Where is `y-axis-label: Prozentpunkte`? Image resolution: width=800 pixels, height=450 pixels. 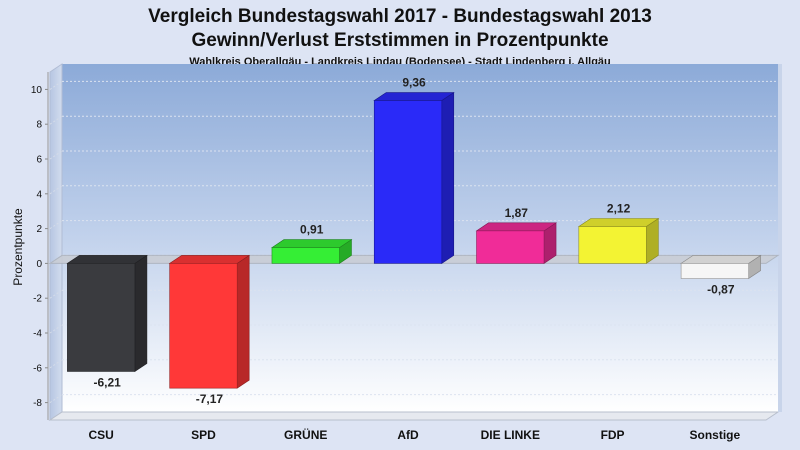 y-axis-label: Prozentpunkte is located at coordinates (18, 247).